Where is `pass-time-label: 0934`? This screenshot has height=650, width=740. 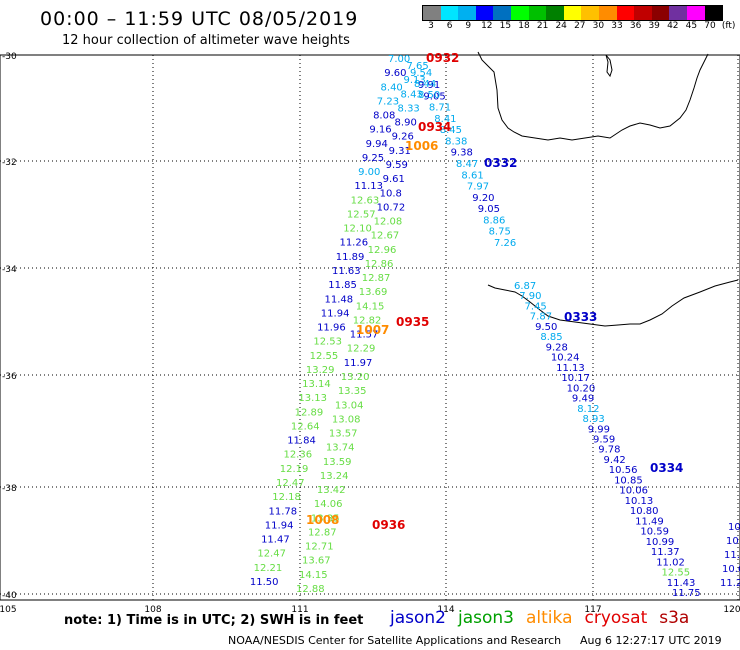
pass-time-label: 0934 is located at coordinates (434, 127).